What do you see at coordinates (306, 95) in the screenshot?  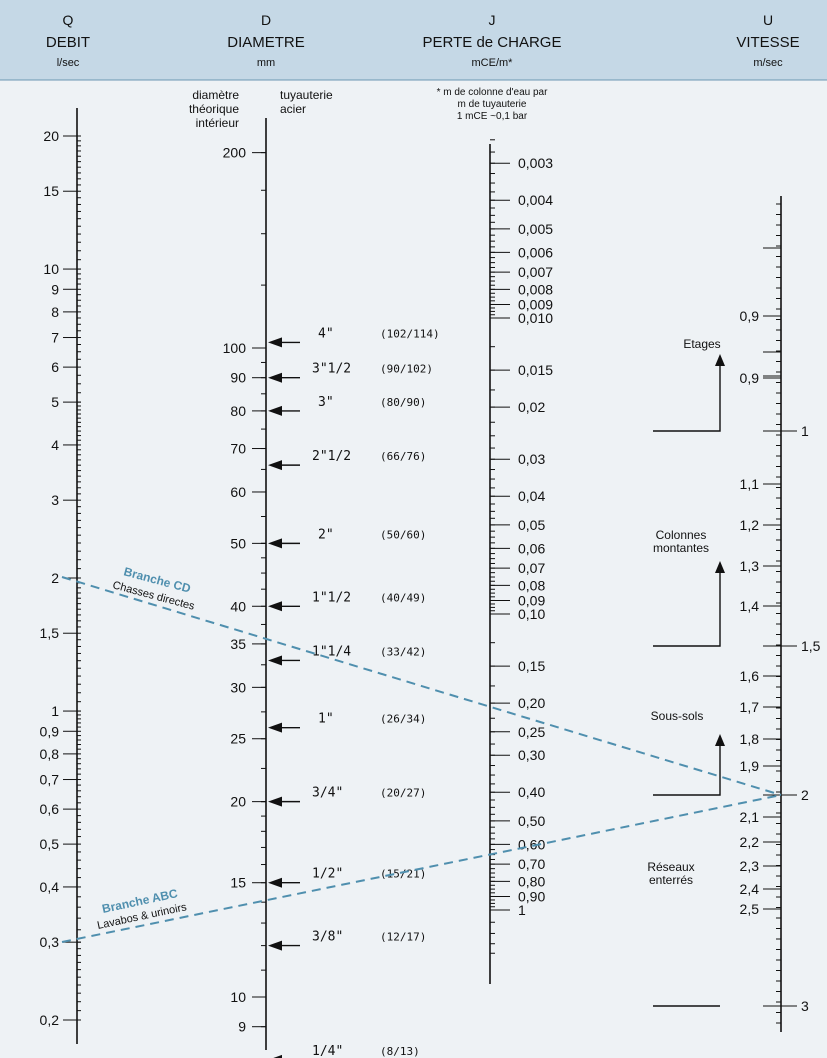 I see `d-heading-steel-1: tuyauterie` at bounding box center [306, 95].